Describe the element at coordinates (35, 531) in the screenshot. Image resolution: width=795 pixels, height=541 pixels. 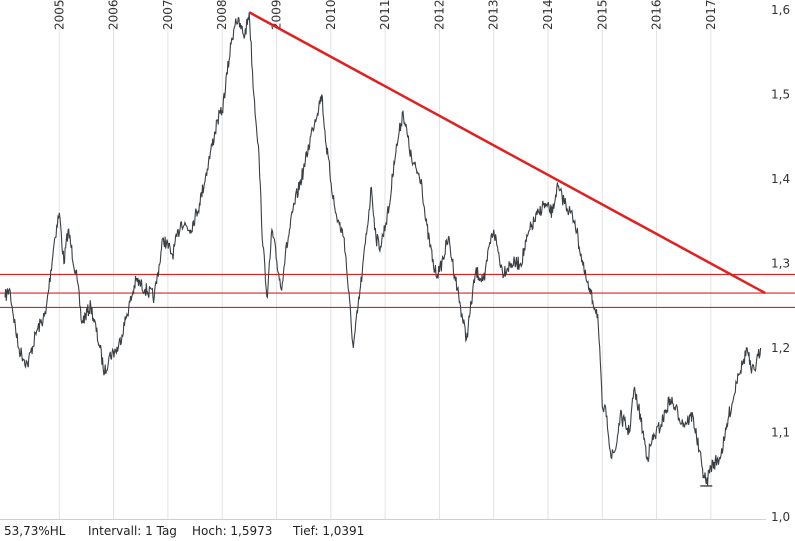
I see `hl-percentage: 53,73%HL` at that location.